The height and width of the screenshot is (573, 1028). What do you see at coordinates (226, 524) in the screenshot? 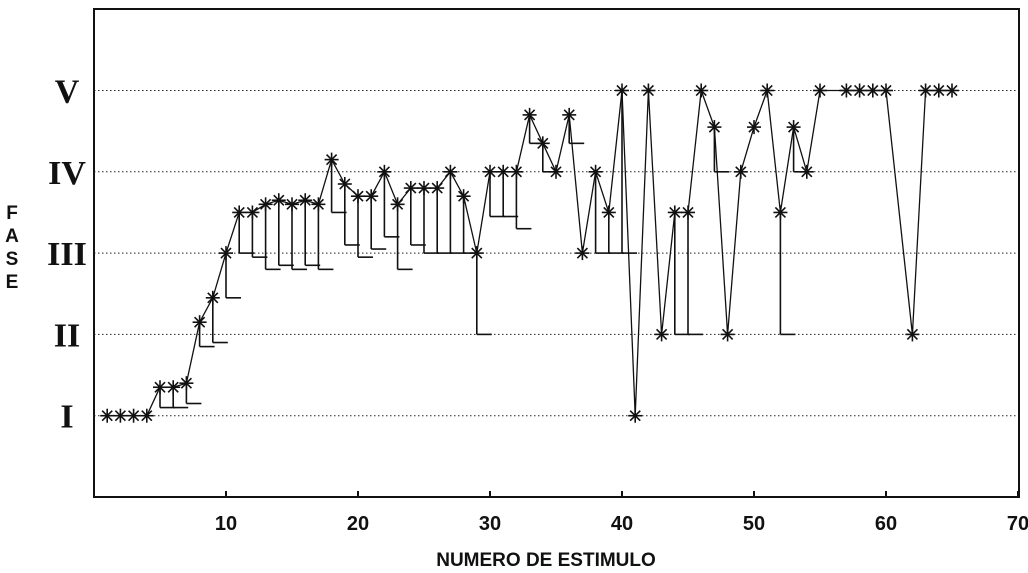
I see `x-tick-label: 10` at bounding box center [226, 524].